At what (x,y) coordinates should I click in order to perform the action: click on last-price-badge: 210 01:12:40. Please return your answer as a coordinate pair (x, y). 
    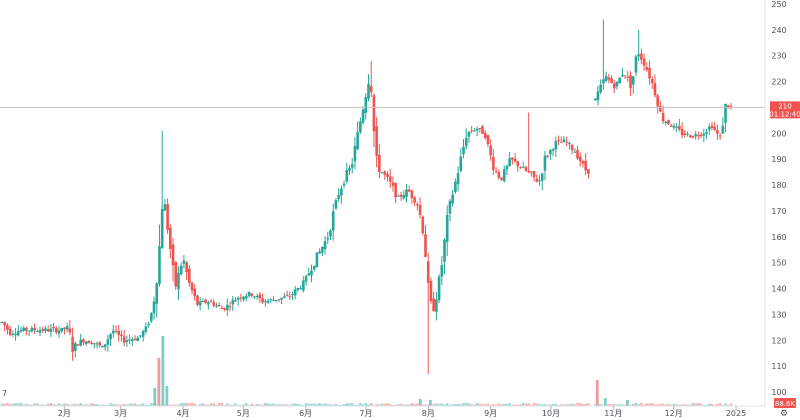
    Looking at the image, I should click on (784, 110).